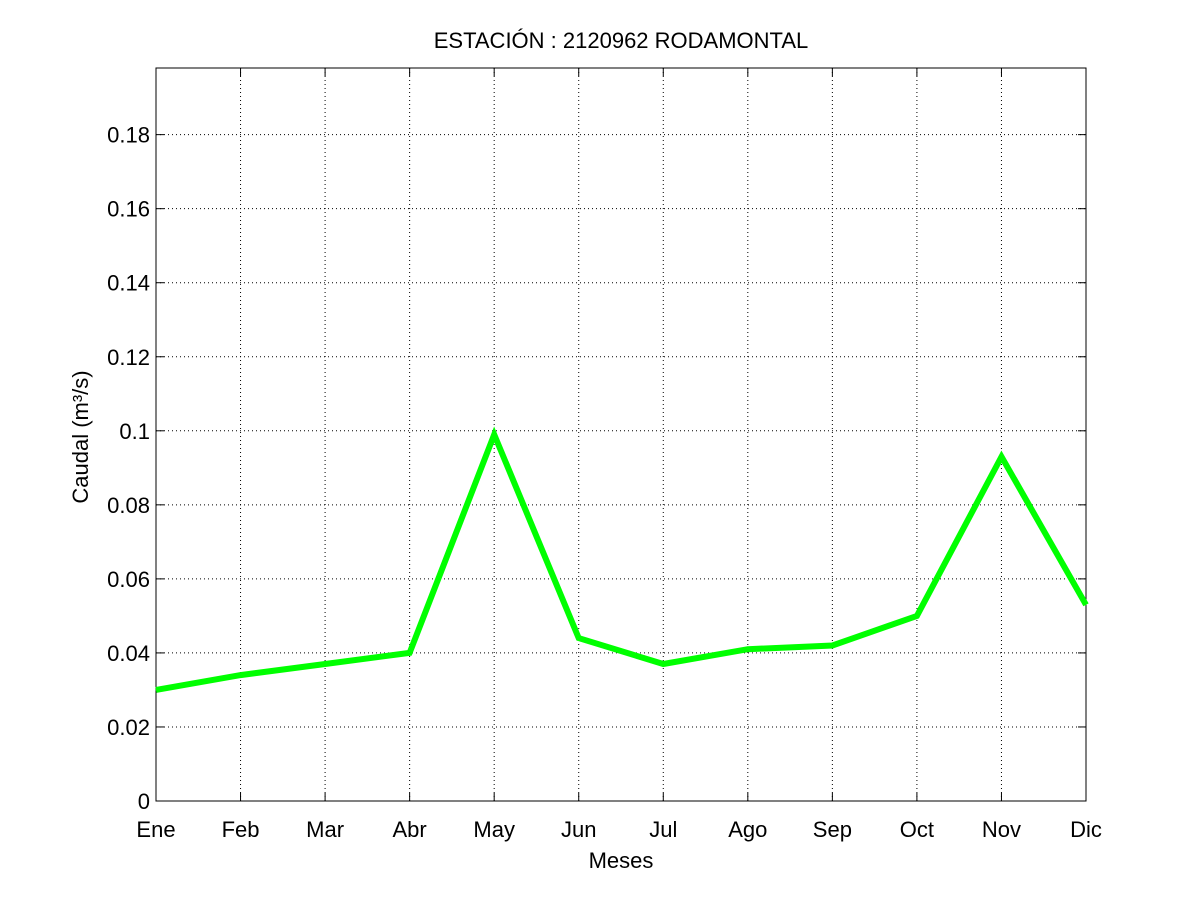 The width and height of the screenshot is (1200, 900). I want to click on x-tick-label: Abr, so click(410, 829).